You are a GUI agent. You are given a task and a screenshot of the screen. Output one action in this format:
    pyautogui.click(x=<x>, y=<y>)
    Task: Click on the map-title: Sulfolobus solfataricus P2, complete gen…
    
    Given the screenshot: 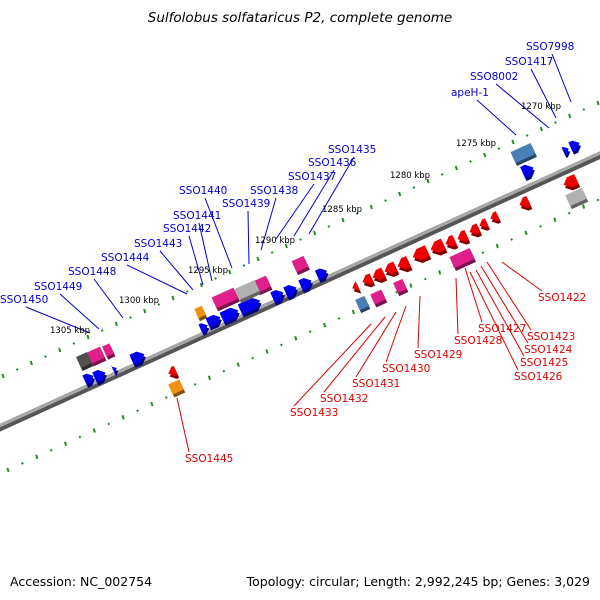 What is the action you would take?
    pyautogui.click(x=300, y=18)
    